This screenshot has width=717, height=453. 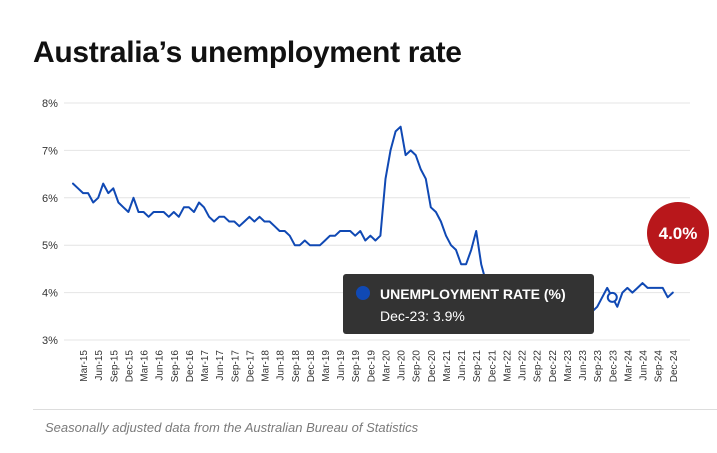 I want to click on y-tick-label: 4%, so click(x=50, y=294).